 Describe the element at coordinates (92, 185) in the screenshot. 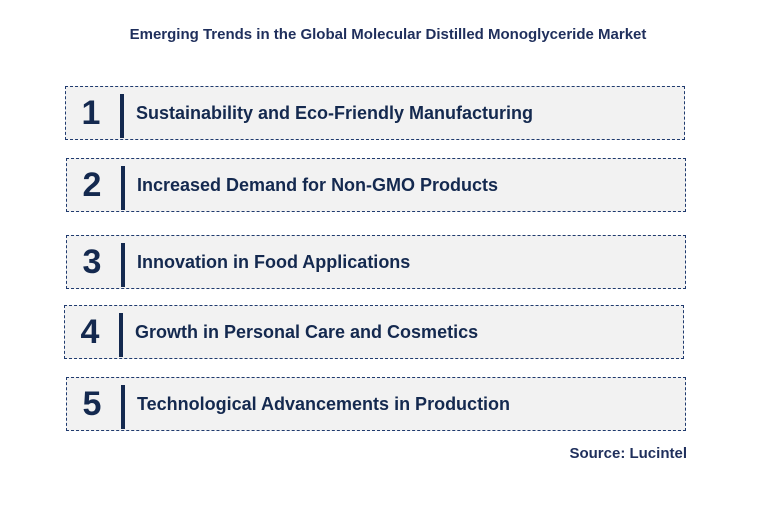

I see `trend-number: 2` at that location.